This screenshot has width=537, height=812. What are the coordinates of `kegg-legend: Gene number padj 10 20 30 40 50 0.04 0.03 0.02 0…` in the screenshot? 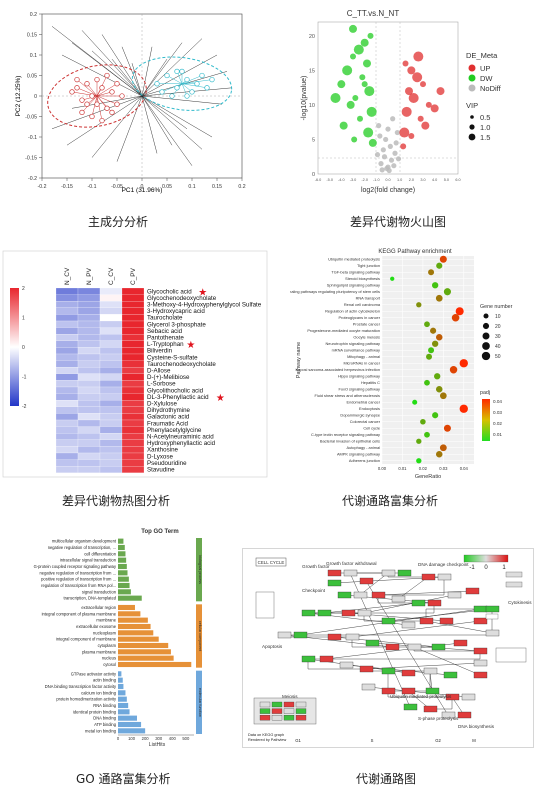 It's located at (496, 372).